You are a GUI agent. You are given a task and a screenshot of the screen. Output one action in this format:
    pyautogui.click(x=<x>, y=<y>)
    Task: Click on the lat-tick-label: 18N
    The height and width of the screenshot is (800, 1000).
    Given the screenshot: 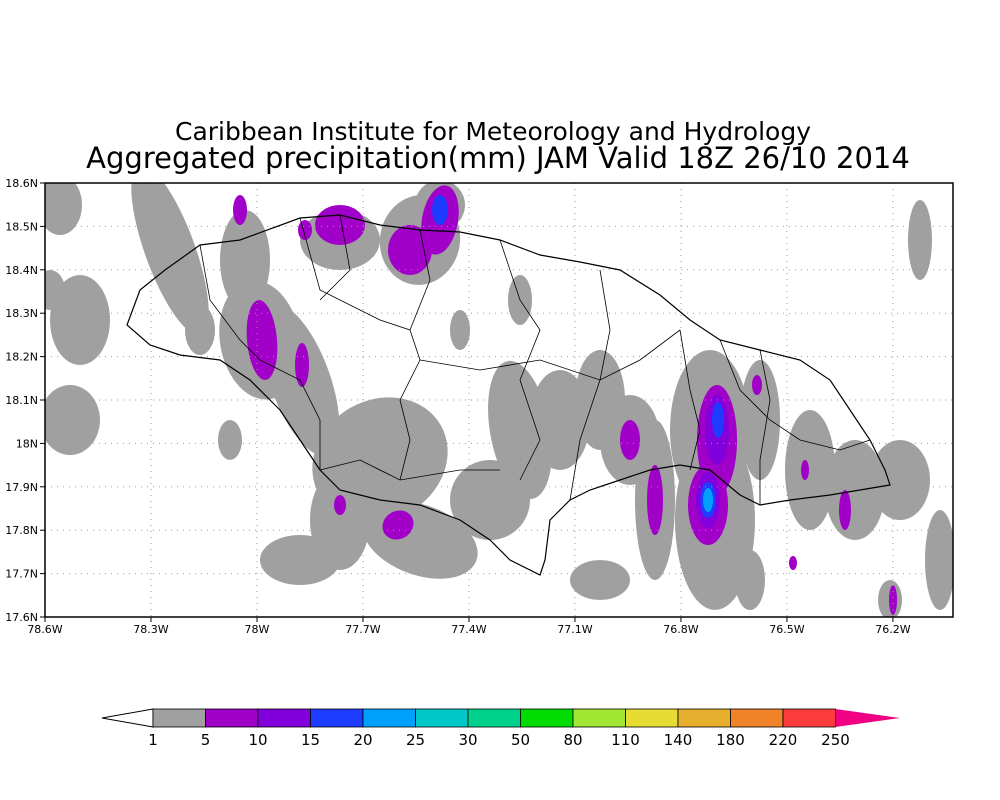 What is the action you would take?
    pyautogui.click(x=27, y=443)
    